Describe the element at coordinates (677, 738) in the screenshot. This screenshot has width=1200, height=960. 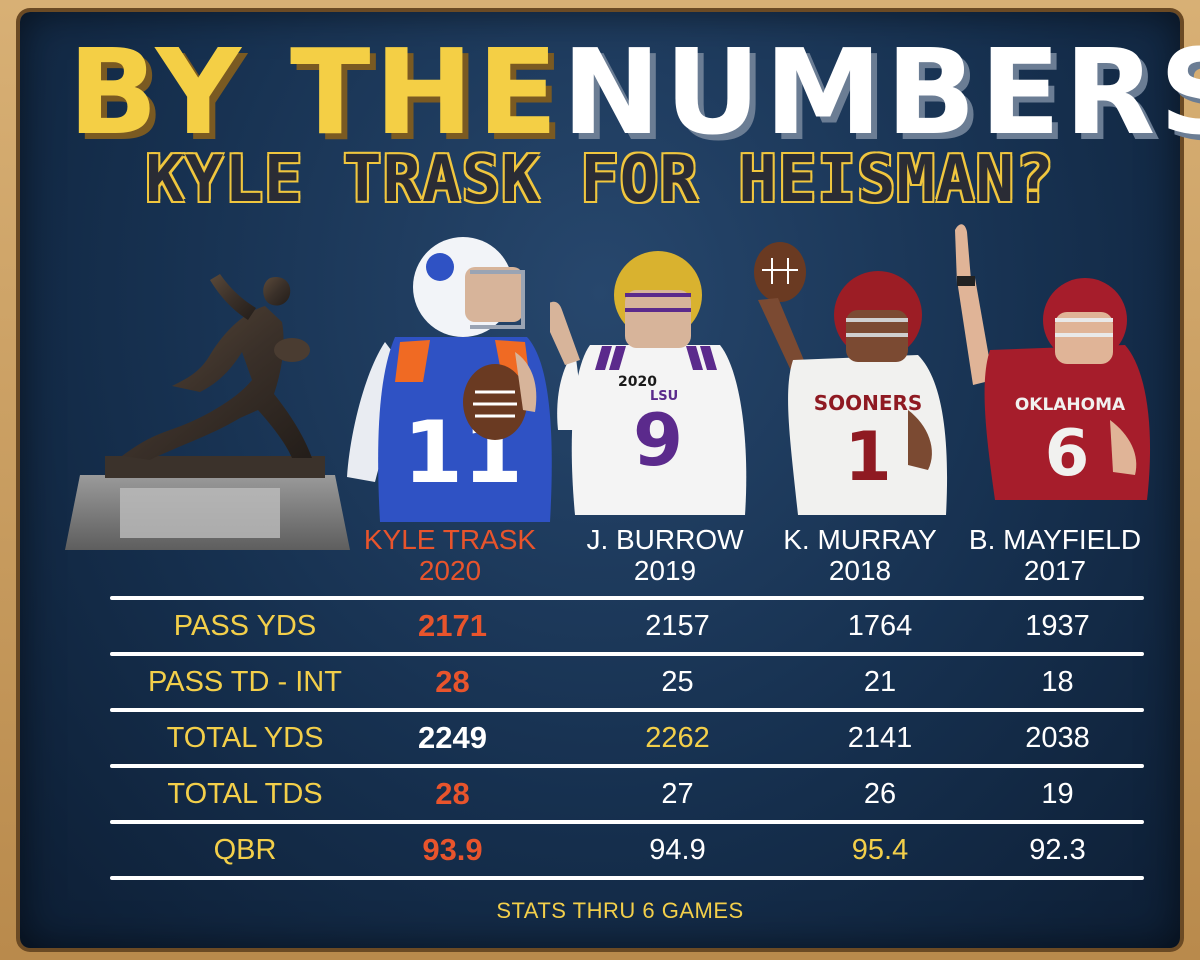
I see `stat-value-burrow: 2262` at that location.